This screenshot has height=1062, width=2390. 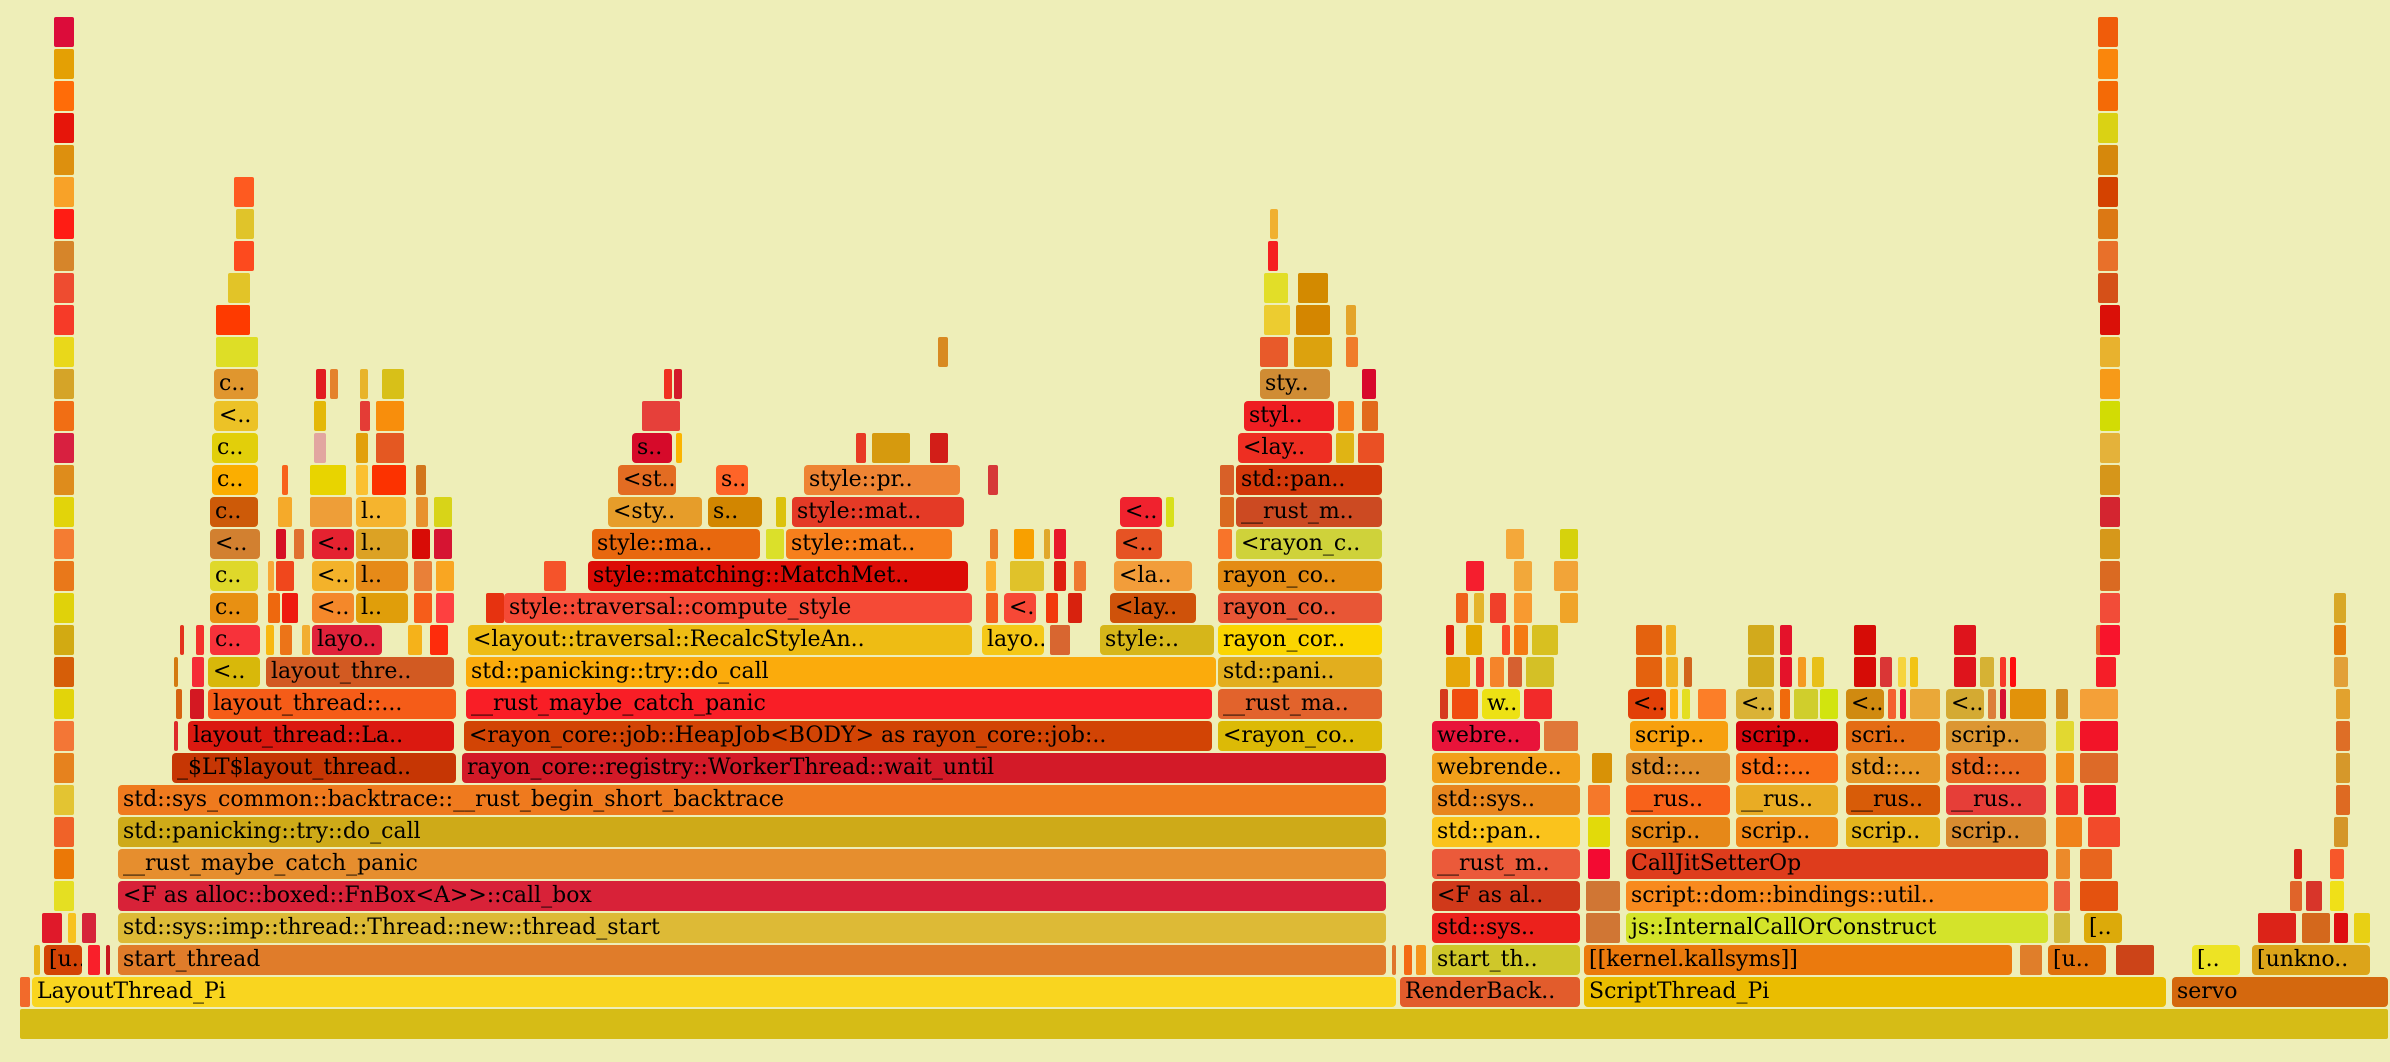 I want to click on flame-frame: scrip.., so click(x=1679, y=736).